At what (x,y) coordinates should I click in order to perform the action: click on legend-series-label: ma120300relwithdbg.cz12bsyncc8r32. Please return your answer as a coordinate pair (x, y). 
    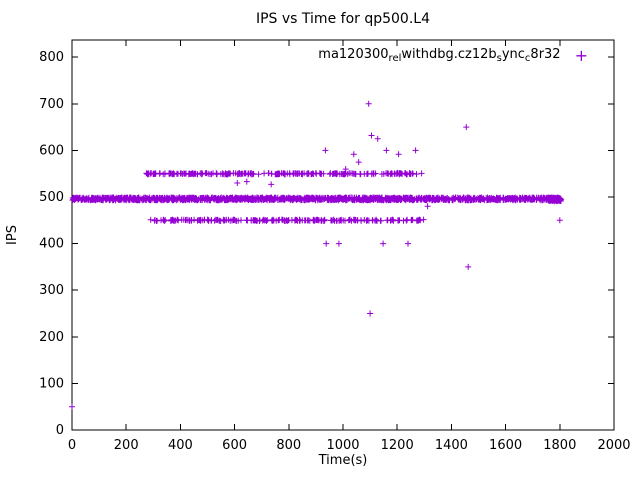
    Looking at the image, I should click on (439, 55).